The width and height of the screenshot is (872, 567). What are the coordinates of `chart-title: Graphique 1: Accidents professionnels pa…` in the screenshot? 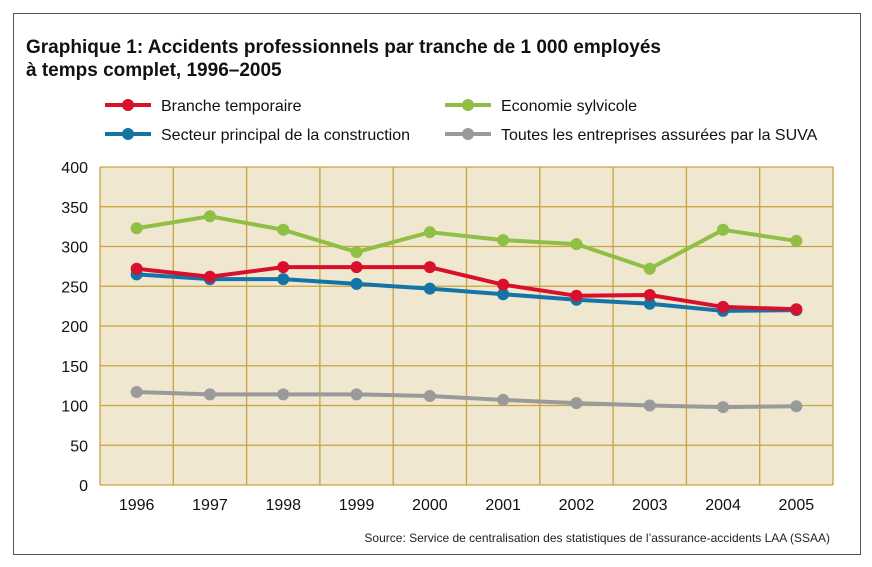 It's located at (343, 59).